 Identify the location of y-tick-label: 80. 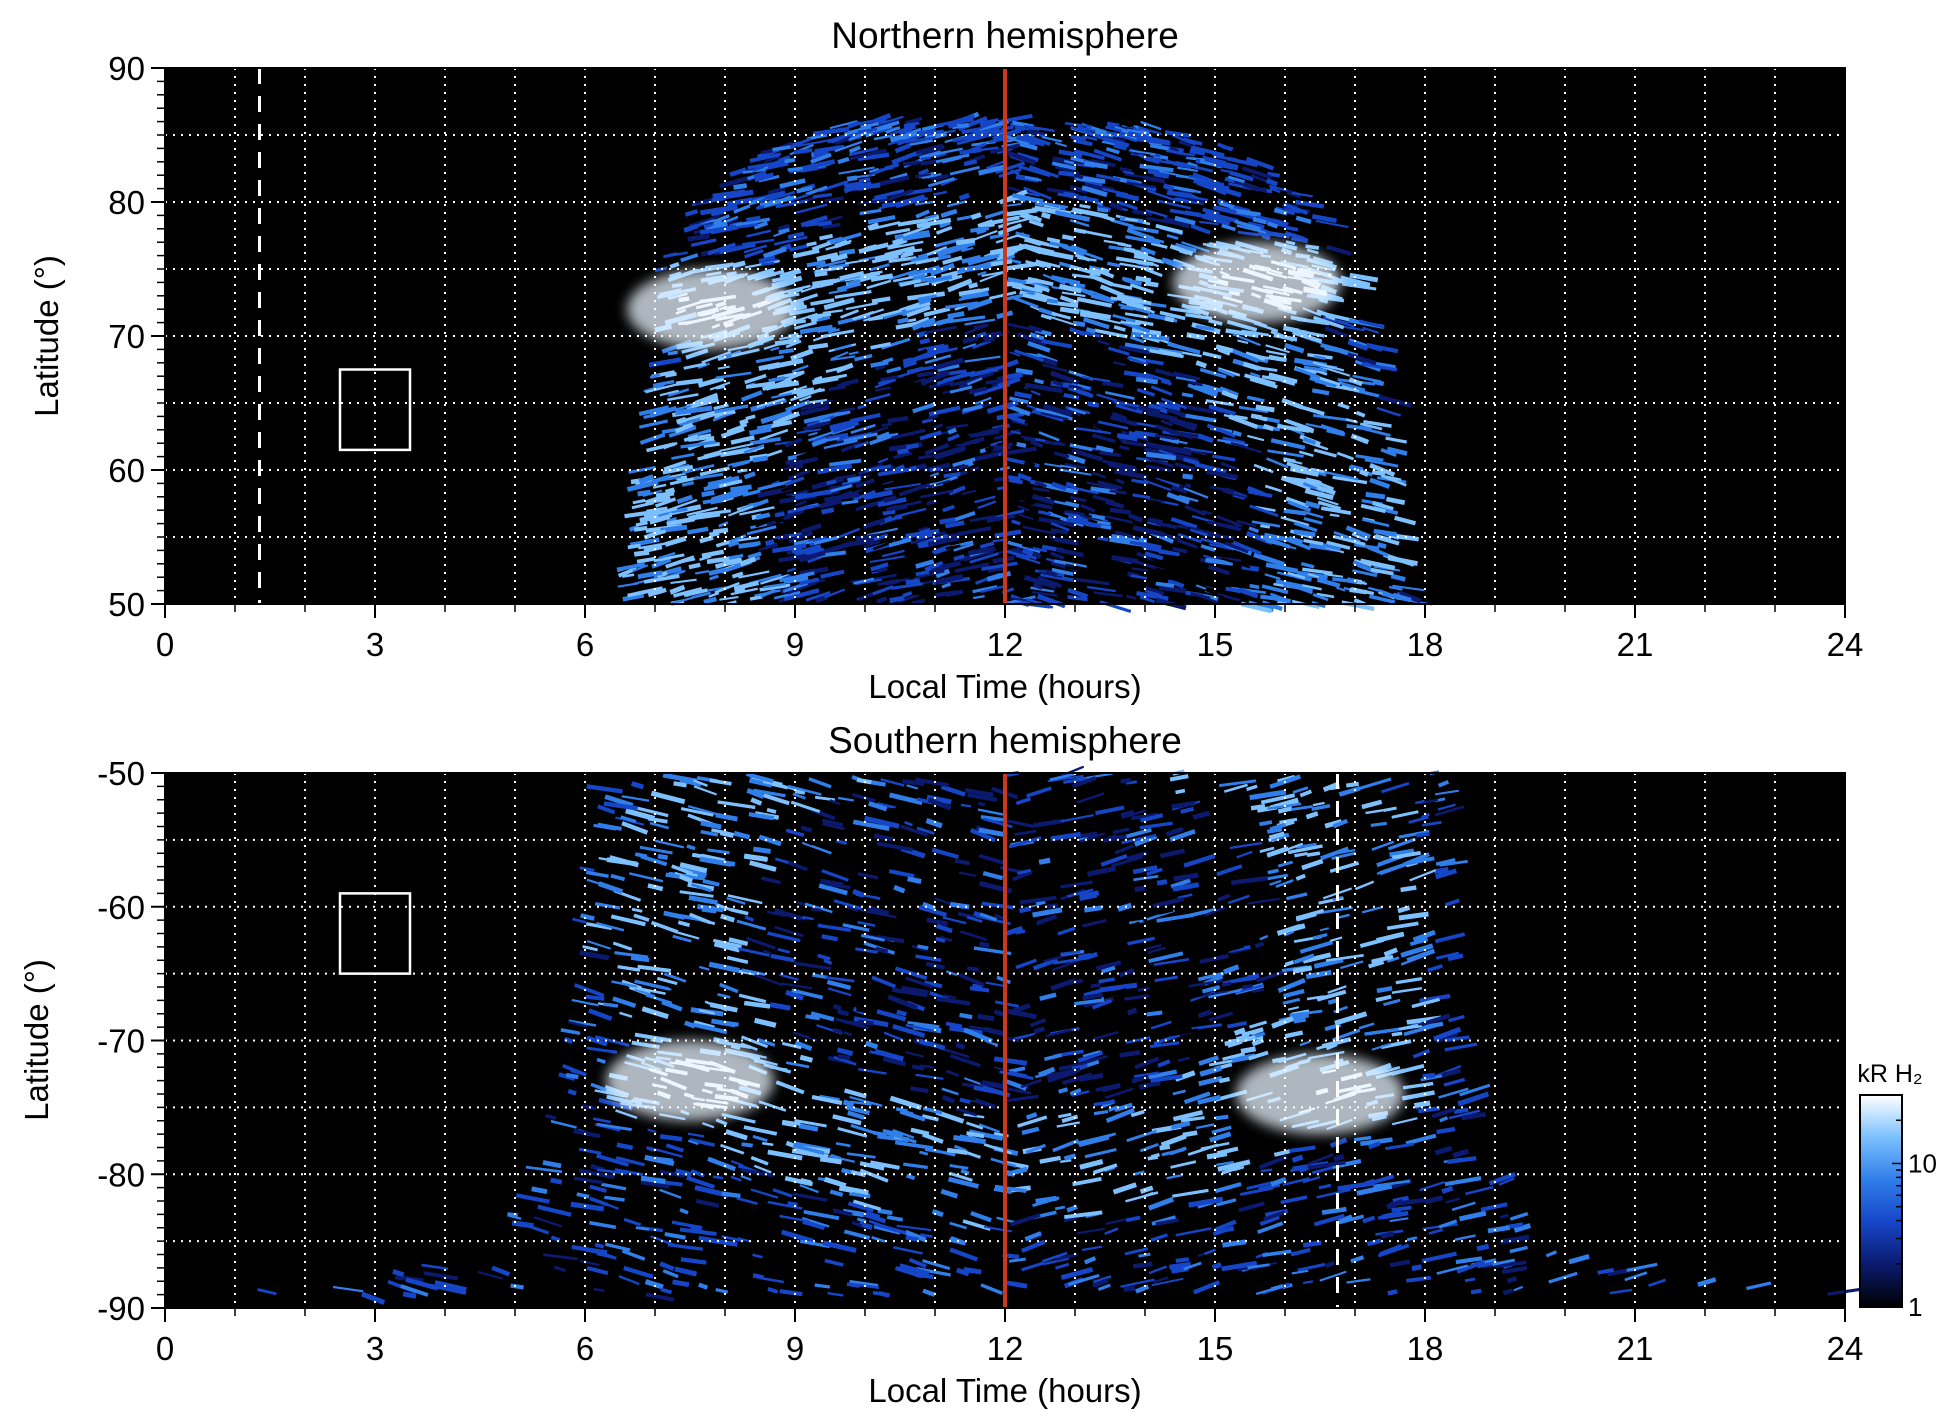
(126, 202).